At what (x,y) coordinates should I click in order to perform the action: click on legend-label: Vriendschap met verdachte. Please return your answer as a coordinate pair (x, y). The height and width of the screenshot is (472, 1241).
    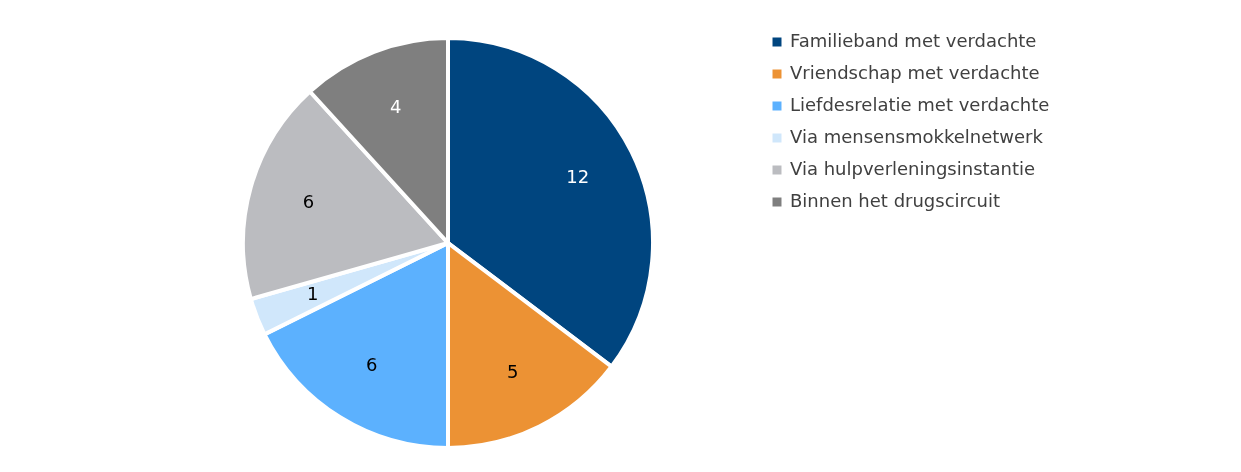
    Looking at the image, I should click on (915, 72).